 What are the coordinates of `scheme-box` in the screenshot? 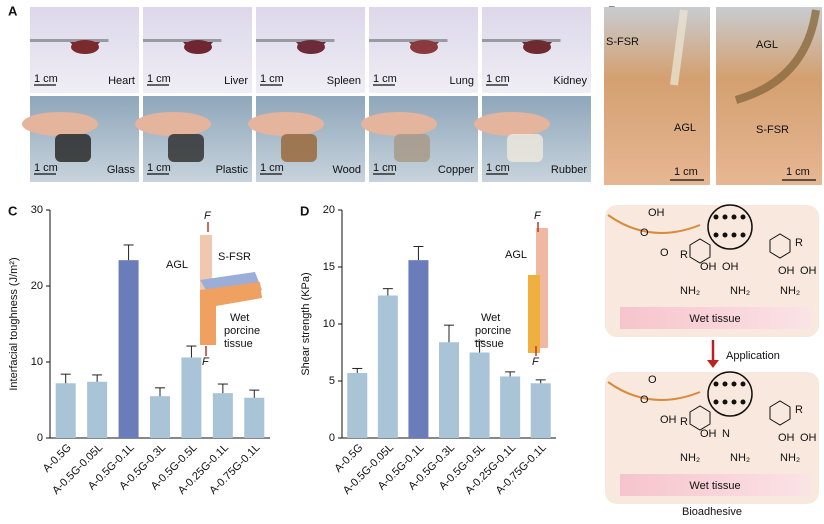 It's located at (712, 438).